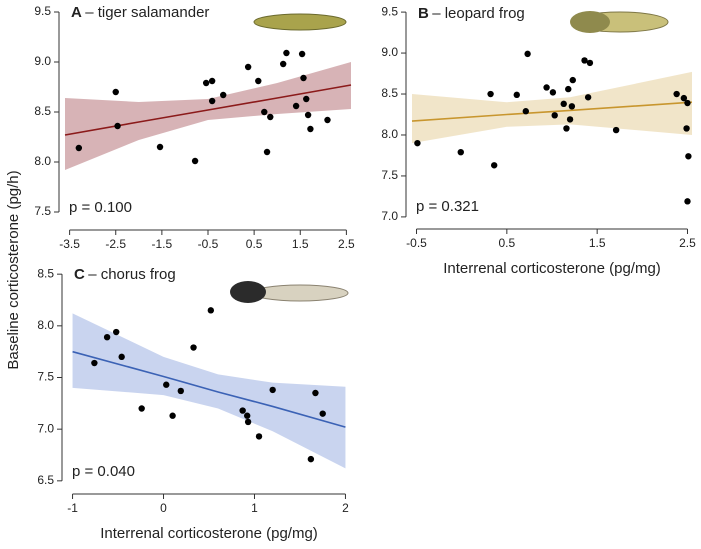 Image resolution: width=701 pixels, height=549 pixels. Describe the element at coordinates (163, 508) in the screenshot. I see `x-tick-label: 0` at that location.